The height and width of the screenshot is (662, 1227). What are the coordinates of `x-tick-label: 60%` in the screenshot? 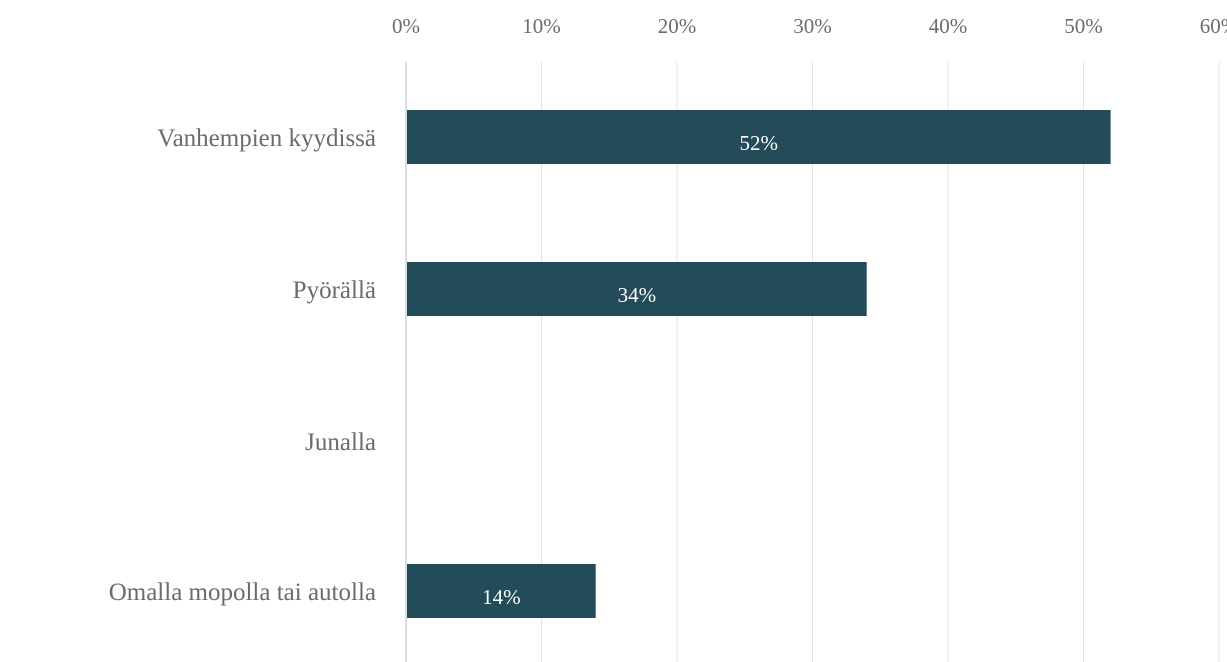 It's located at (1213, 26).